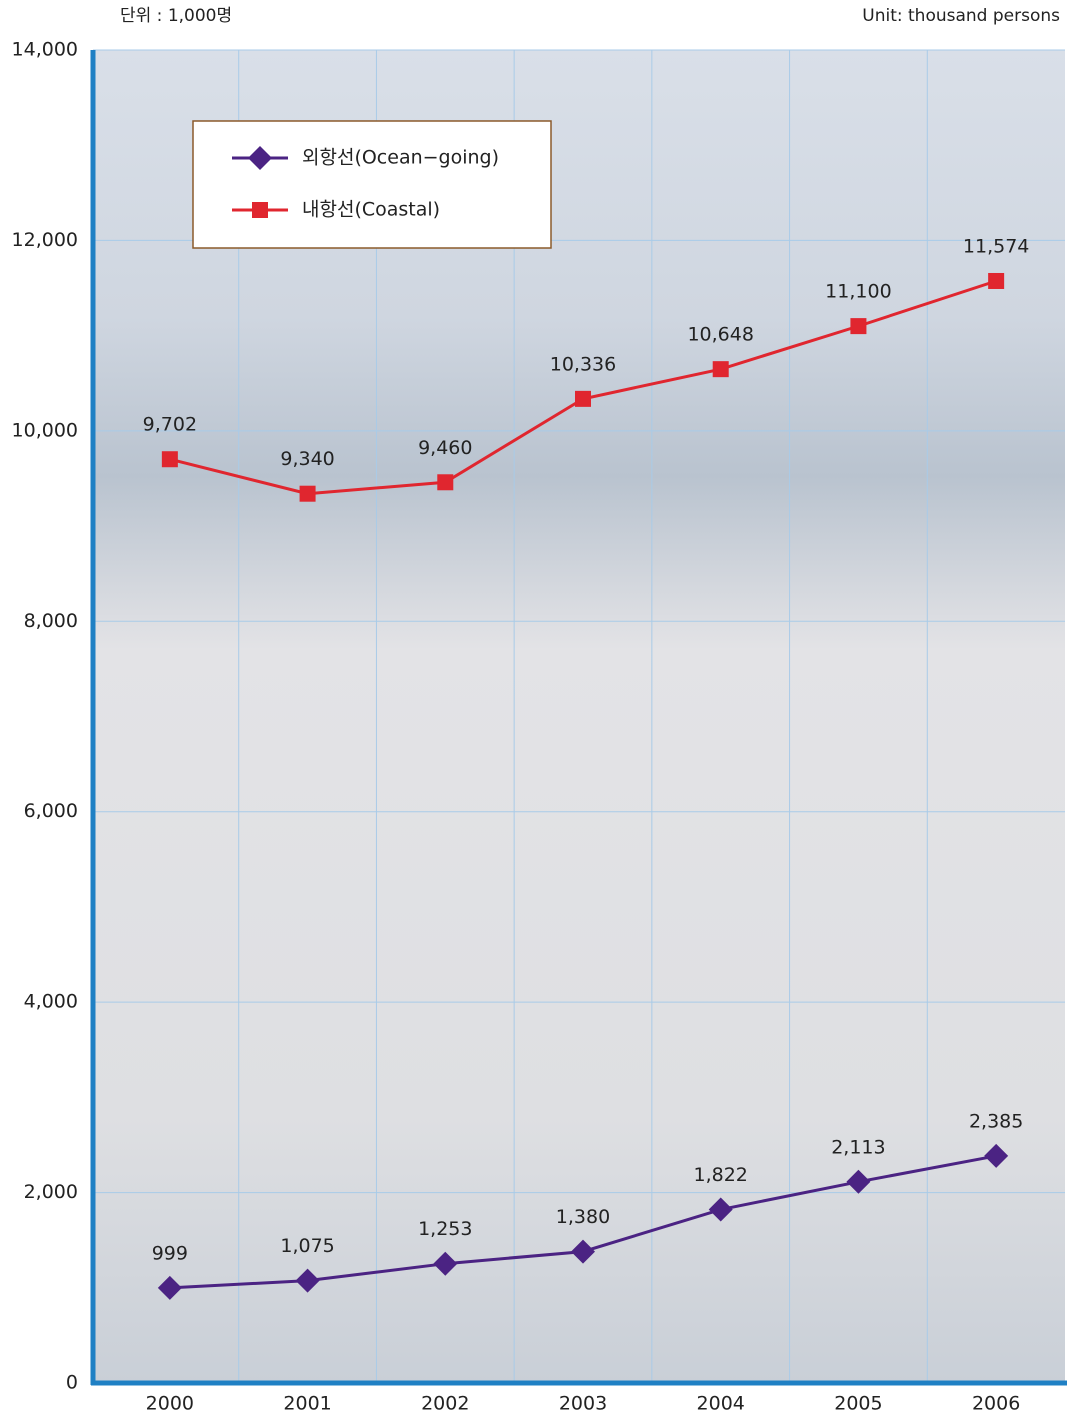 This screenshot has height=1419, width=1071. Describe the element at coordinates (583, 364) in the screenshot. I see `data-label: 10,336` at that location.